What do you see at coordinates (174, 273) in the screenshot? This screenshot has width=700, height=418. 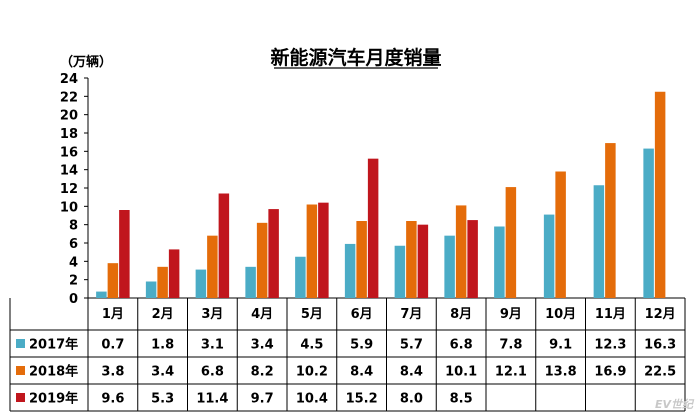 I see `bar-2019年-2月` at bounding box center [174, 273].